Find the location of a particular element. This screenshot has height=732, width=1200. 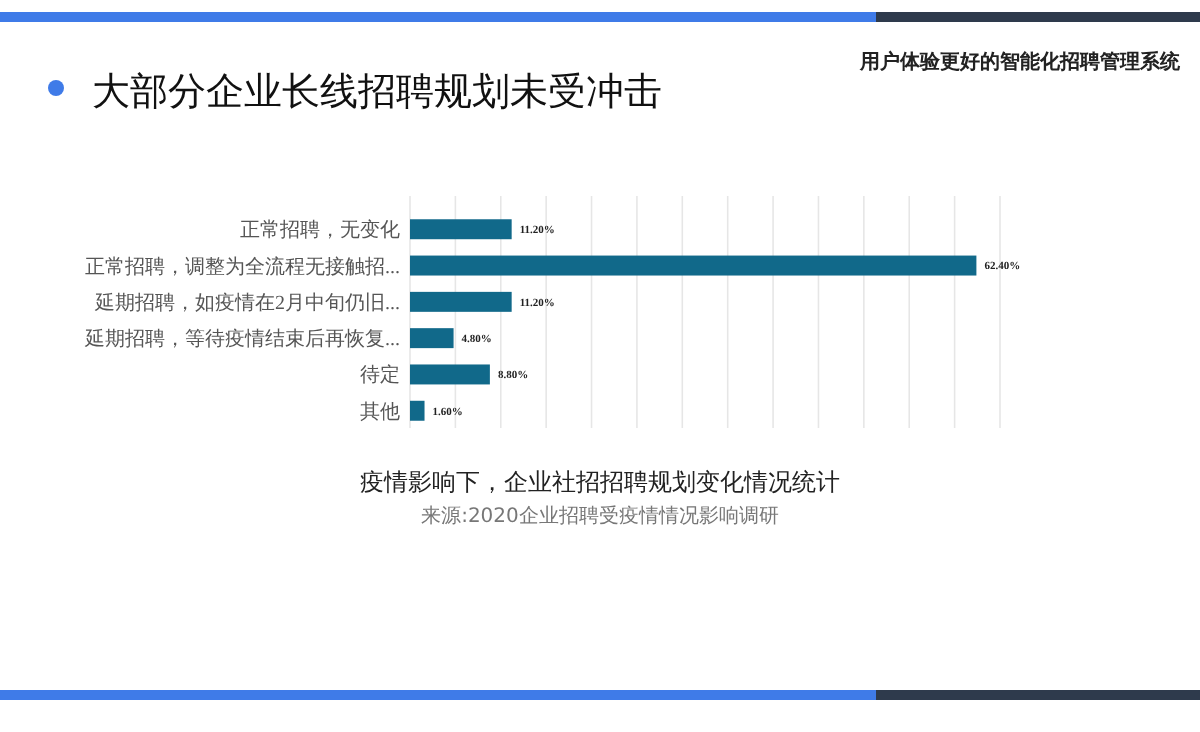

text: 用户体验更好的智能化招聘管理系统 is located at coordinates (1020, 62).